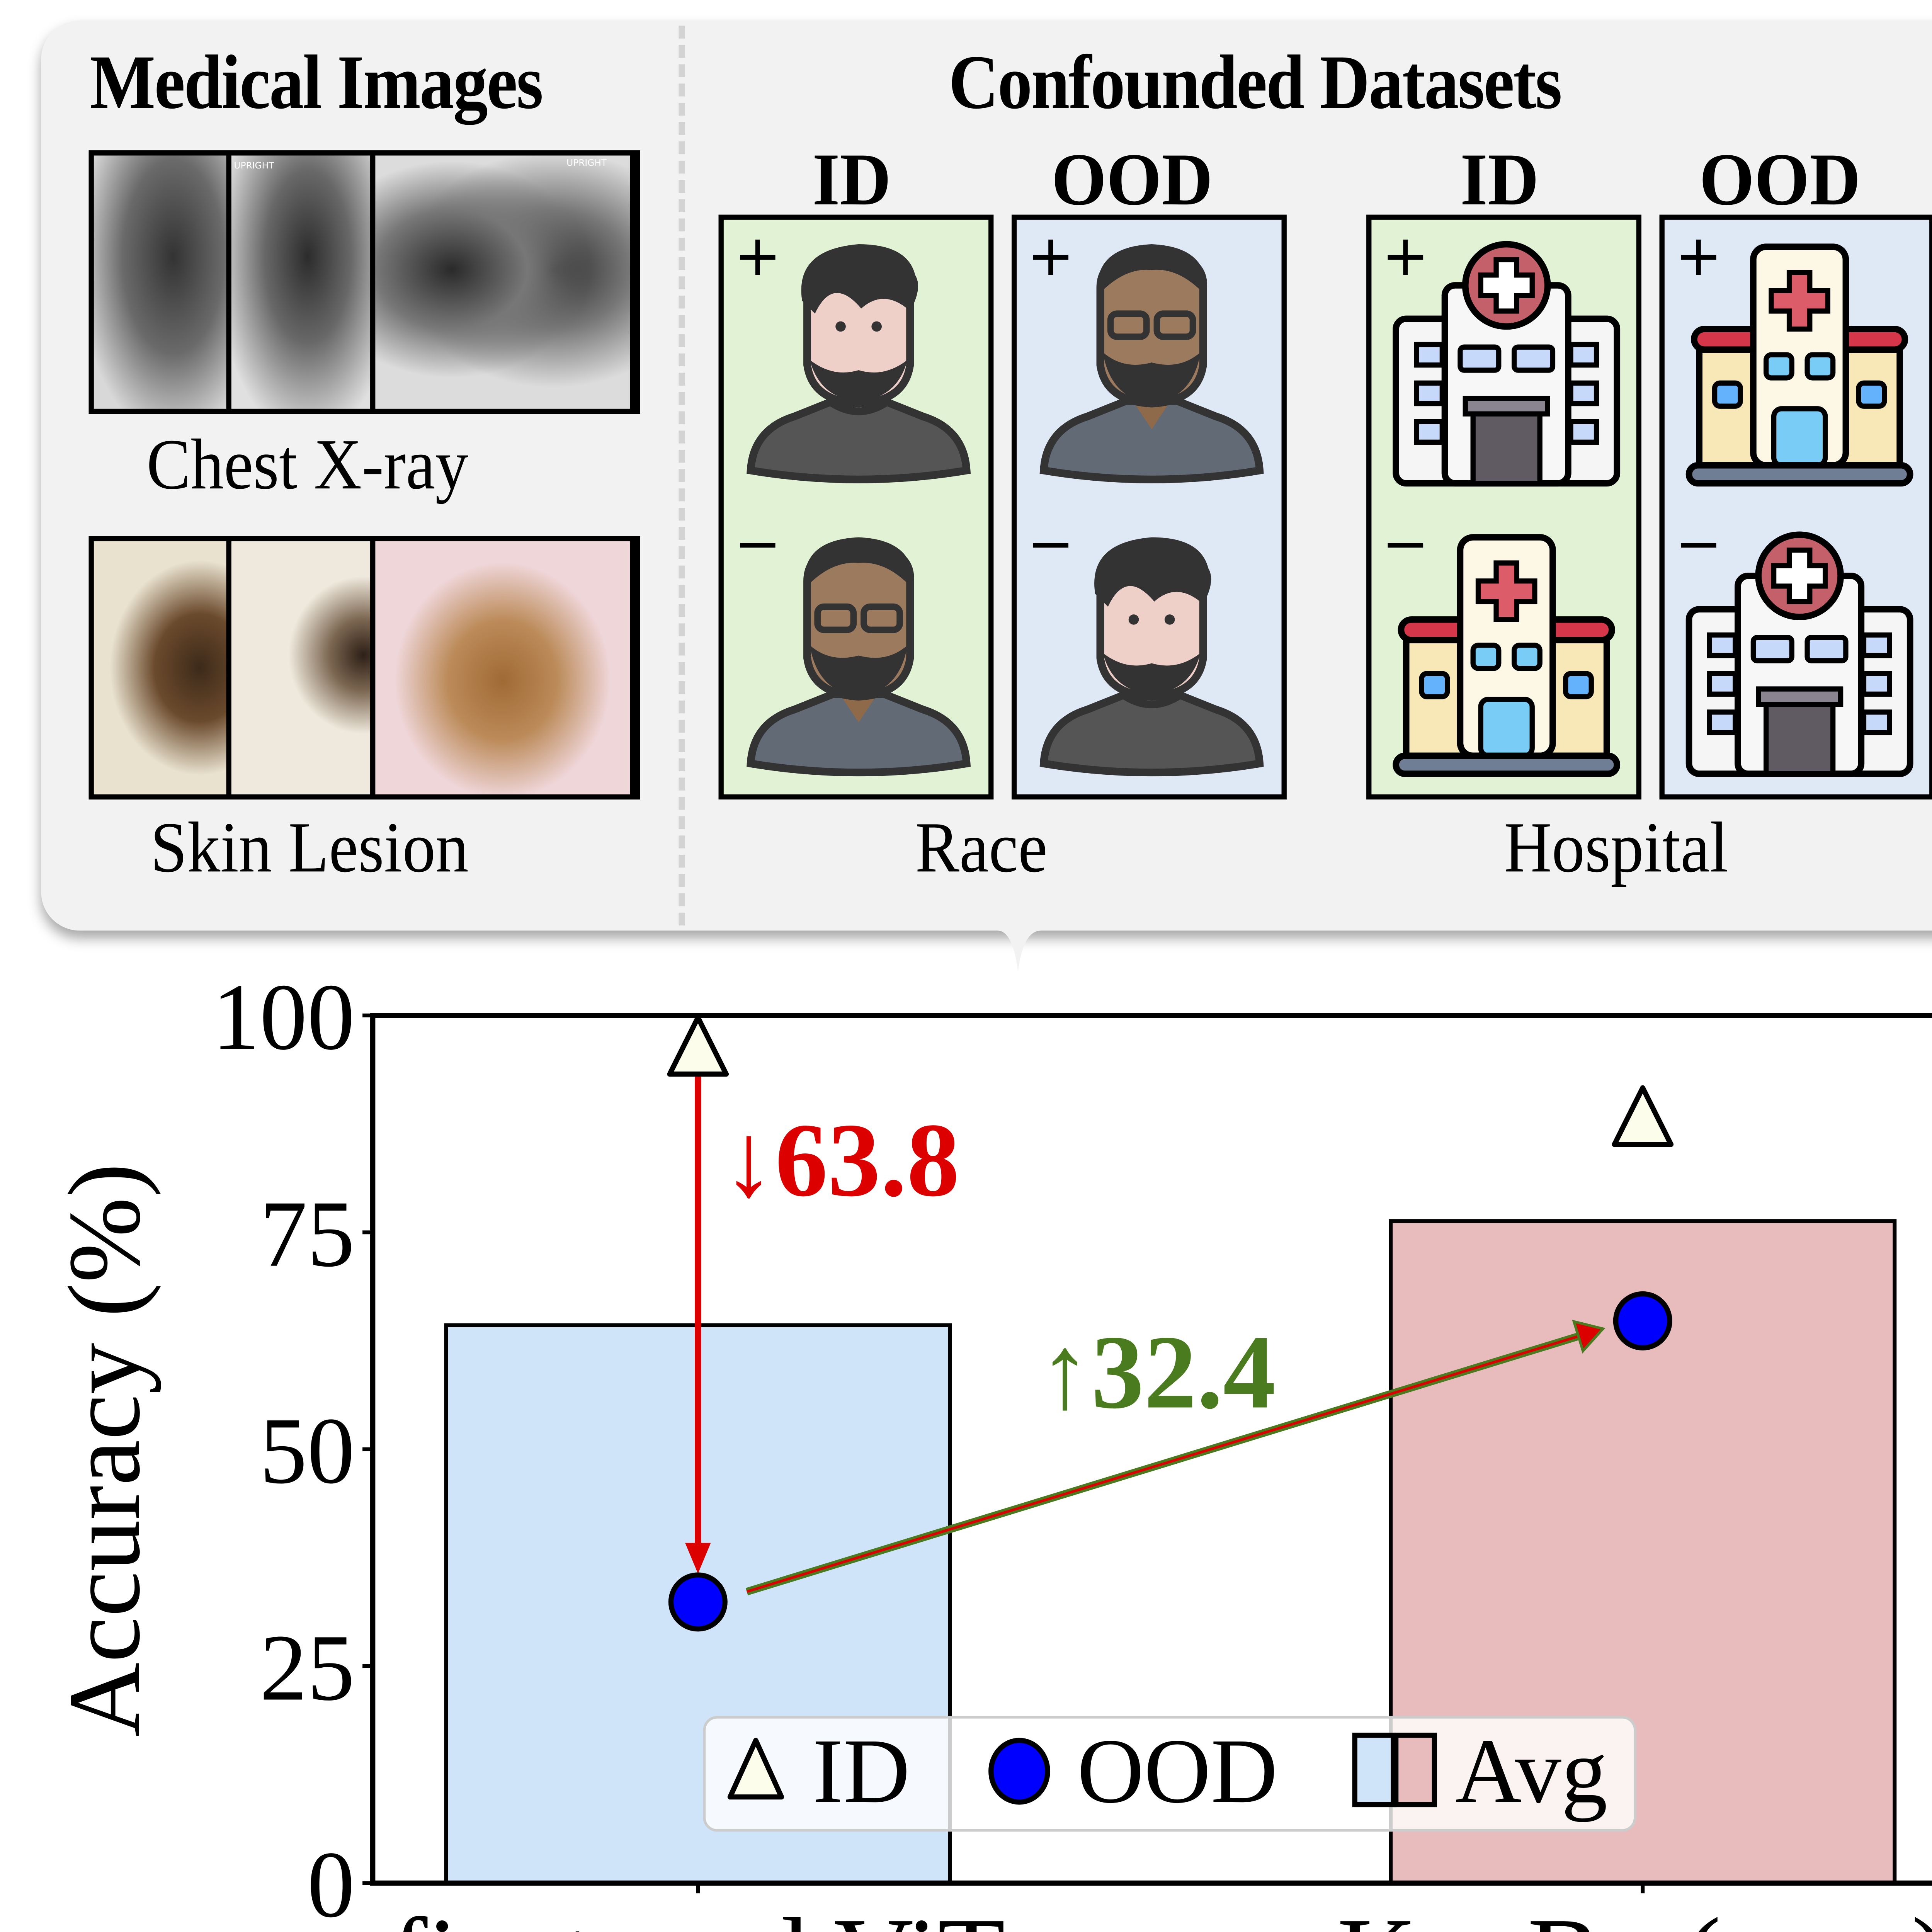  What do you see at coordinates (331, 1882) in the screenshot?
I see `y-tick-label: 0` at bounding box center [331, 1882].